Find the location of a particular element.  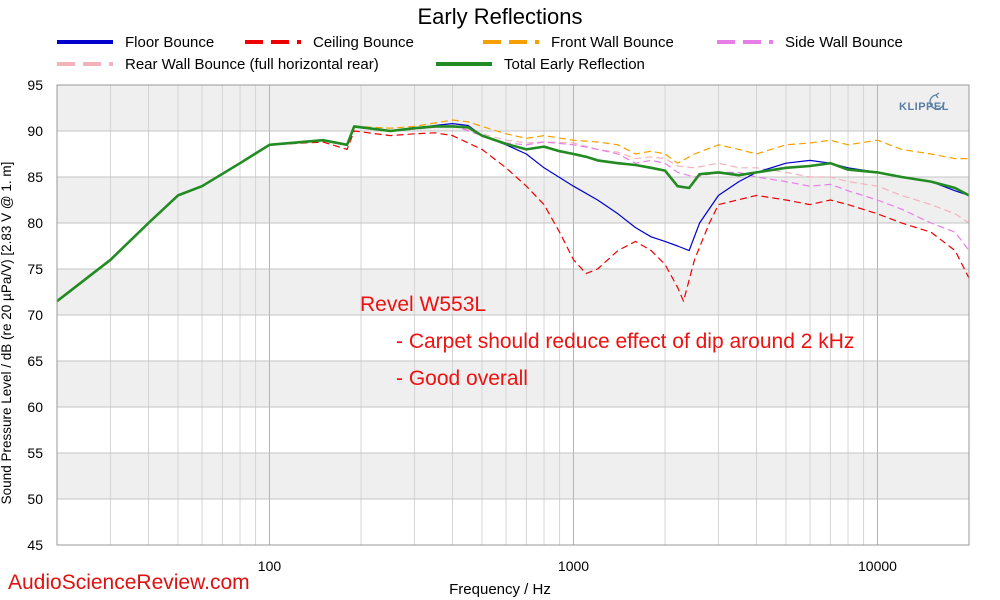

annotation-overall: - Good overall is located at coordinates (462, 378).